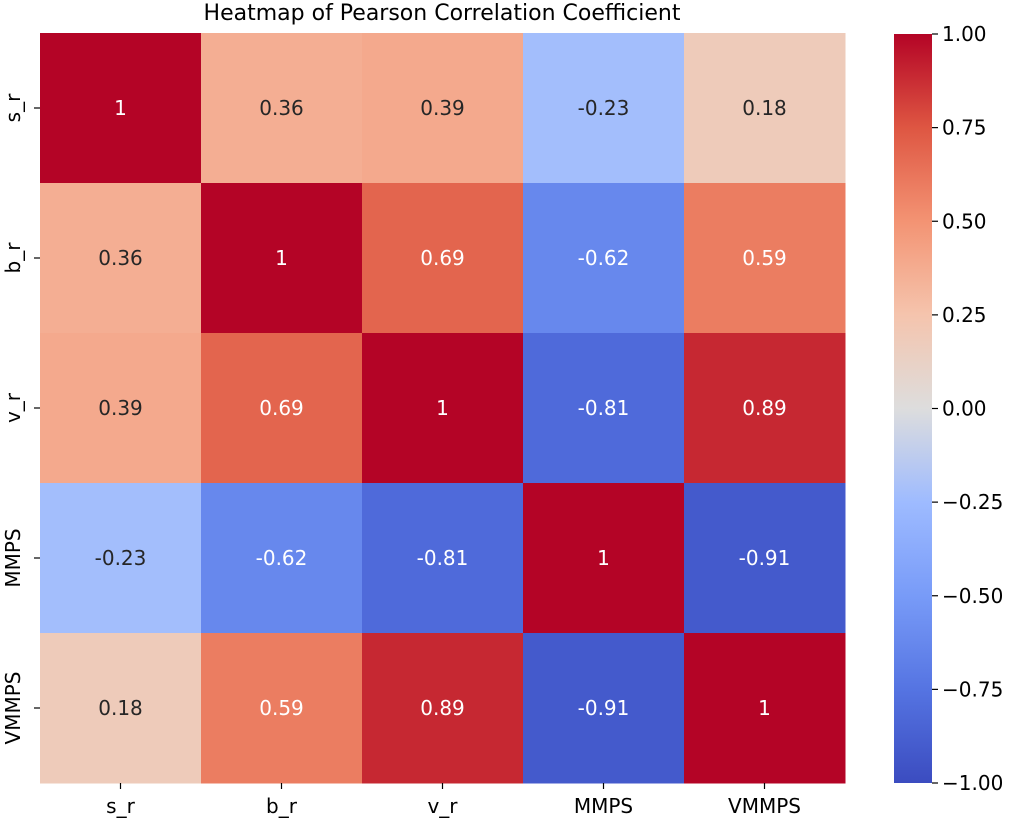 The image size is (1016, 824). I want to click on column-tick-label: MMPS, so click(603, 806).